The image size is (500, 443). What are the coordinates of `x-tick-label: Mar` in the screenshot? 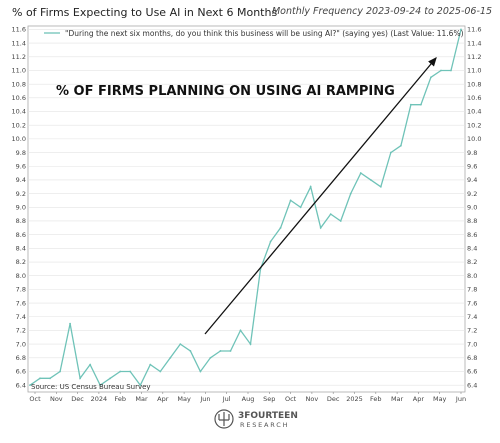 It's located at (141, 399).